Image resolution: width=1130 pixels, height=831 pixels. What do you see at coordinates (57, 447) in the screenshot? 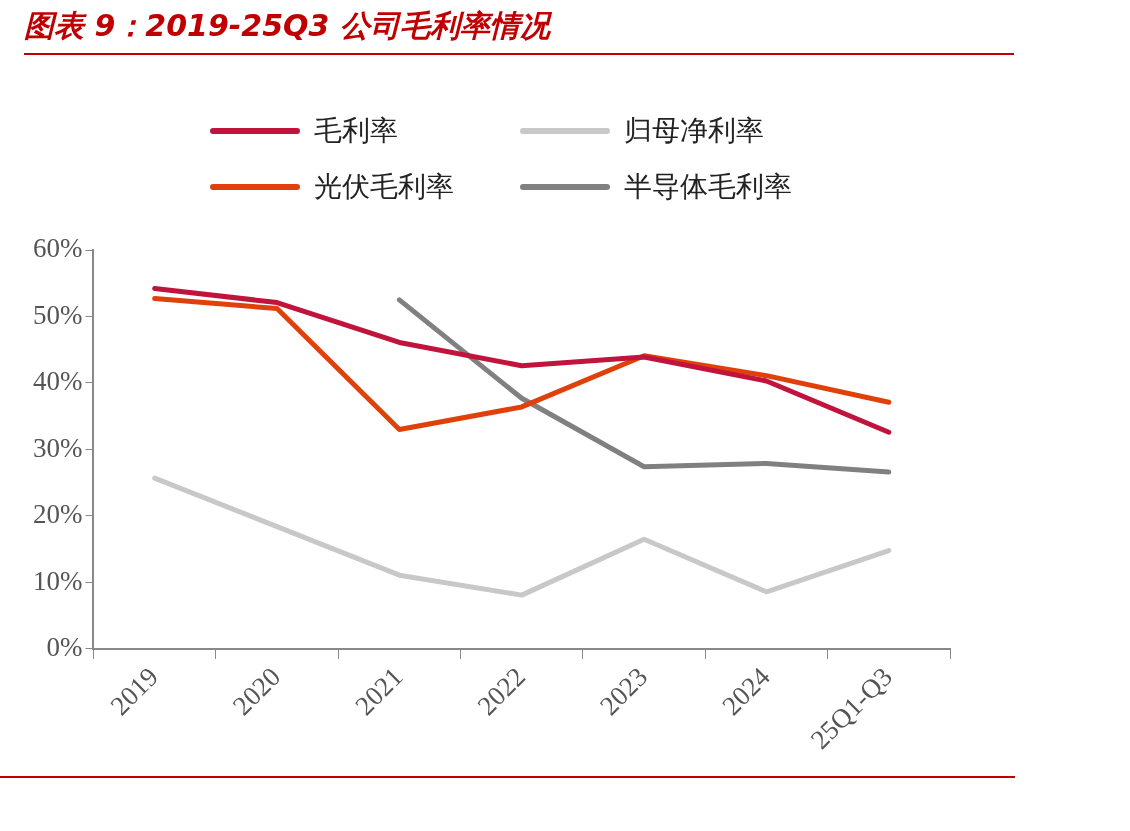
I see `y-tick-label: 30%` at bounding box center [57, 447].